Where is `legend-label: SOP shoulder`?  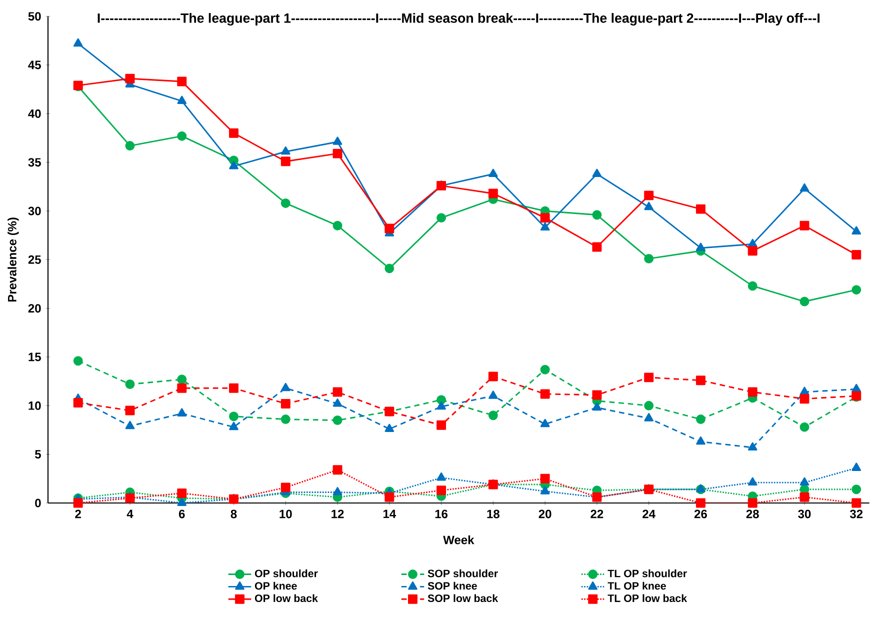
legend-label: SOP shoulder is located at coordinates (463, 573).